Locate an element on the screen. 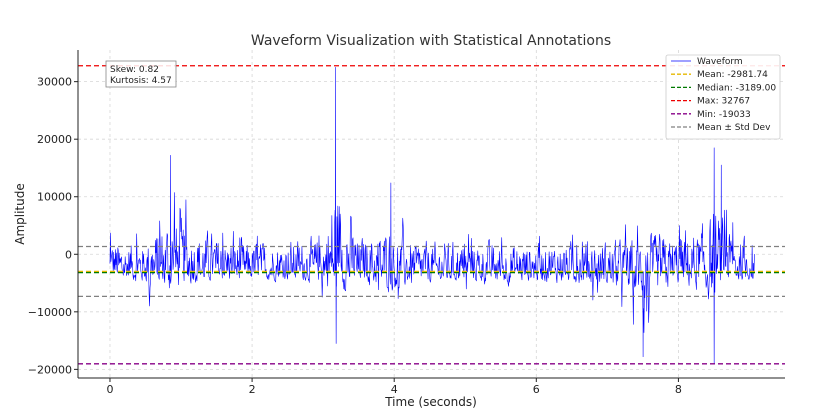  y-tick-label-4: 20000 is located at coordinates (54, 139).